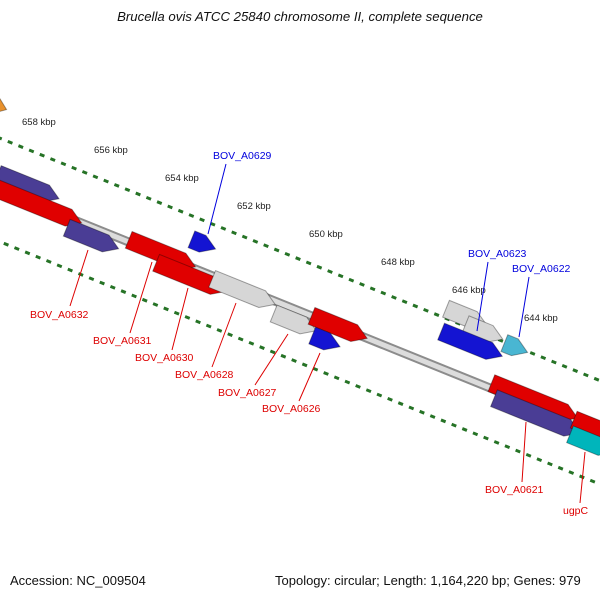 The image size is (600, 600). What do you see at coordinates (291, 409) in the screenshot?
I see `gene-label-BOV_A0626: BOV_A0626` at bounding box center [291, 409].